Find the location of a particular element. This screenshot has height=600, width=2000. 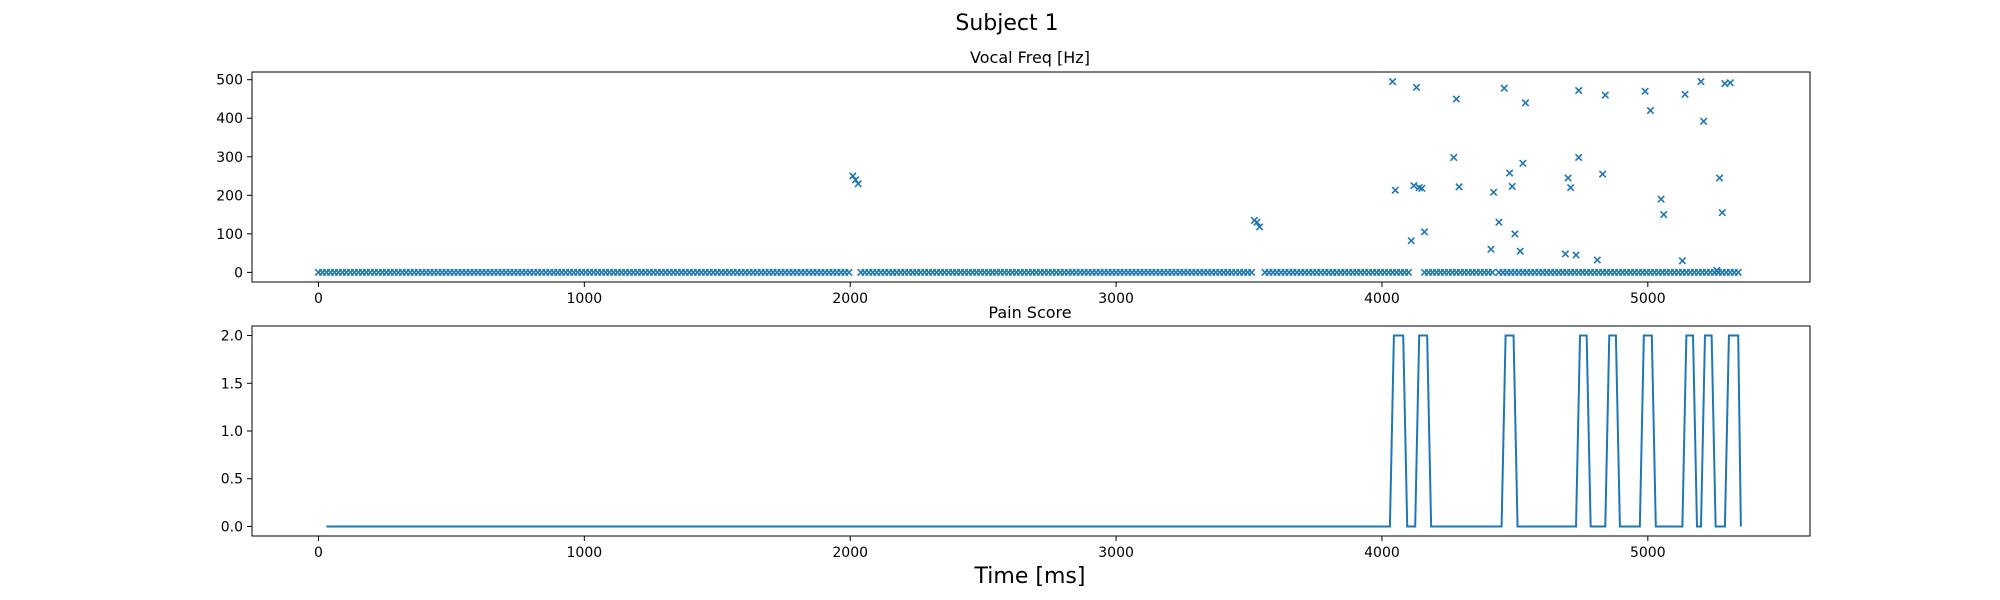

pain-score-x-ticks: 0 1000 2000 3000 4000 5000 is located at coordinates (990, 548).